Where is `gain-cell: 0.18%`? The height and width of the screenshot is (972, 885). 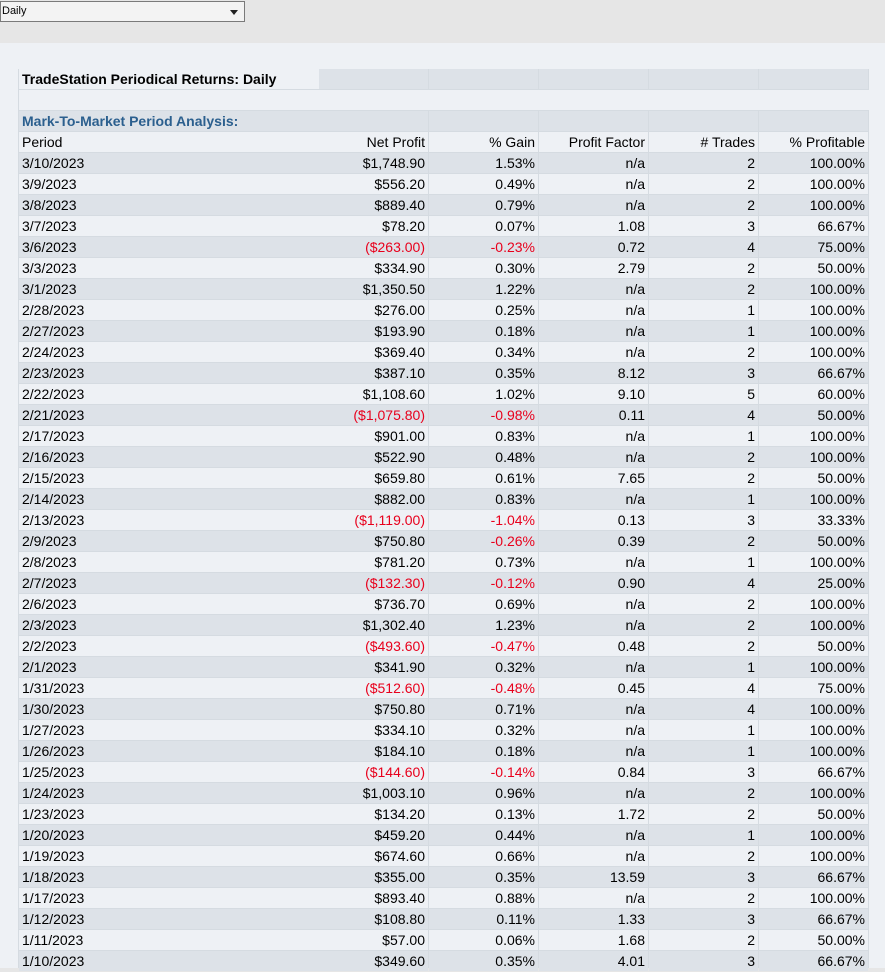
gain-cell: 0.18% is located at coordinates (483, 331).